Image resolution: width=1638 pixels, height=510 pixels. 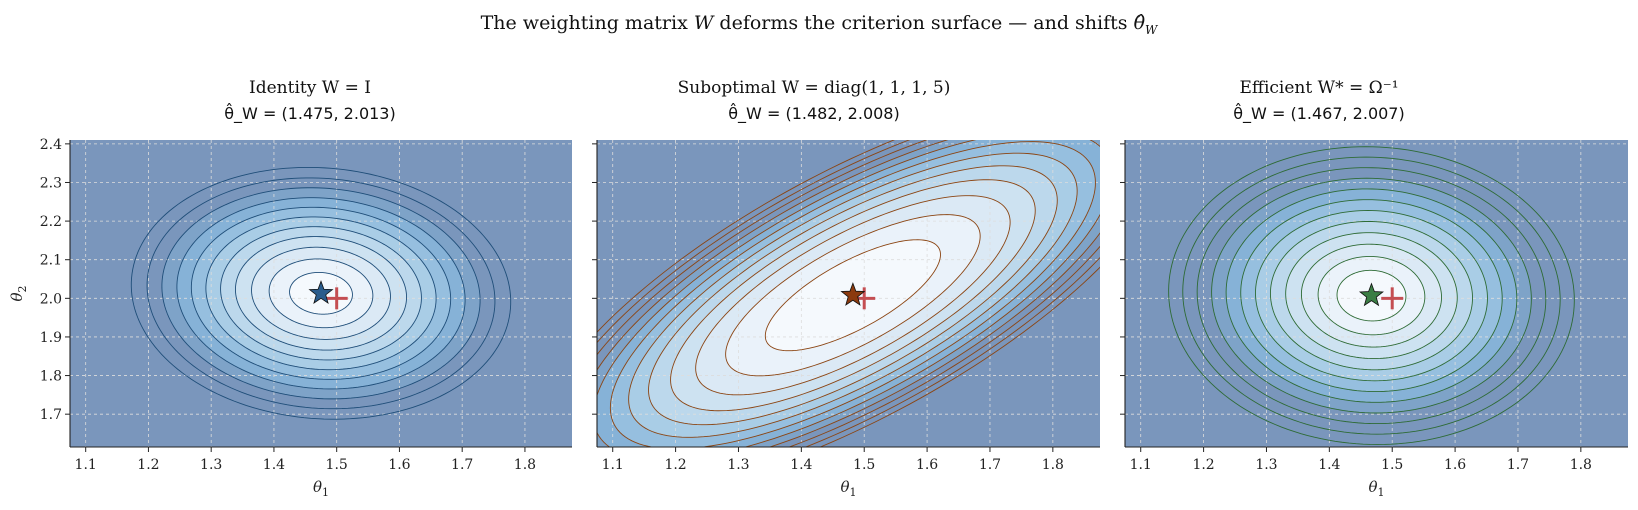 What do you see at coordinates (51, 222) in the screenshot?
I see `y-tick-label: 2.2` at bounding box center [51, 222].